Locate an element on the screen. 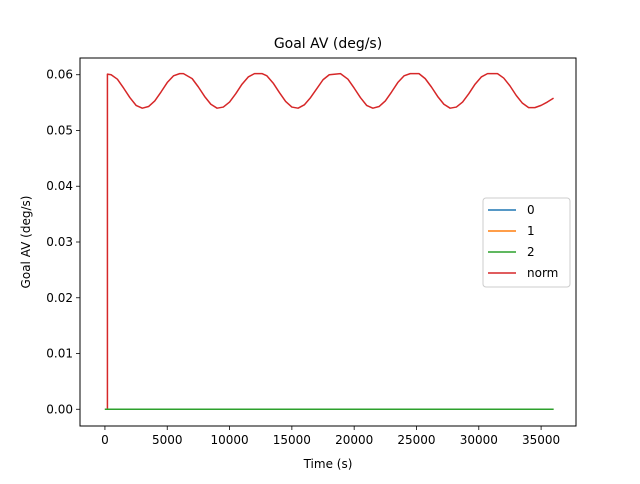 This screenshot has width=640, height=484. y-tick-label: 0.00 is located at coordinates (59, 409).